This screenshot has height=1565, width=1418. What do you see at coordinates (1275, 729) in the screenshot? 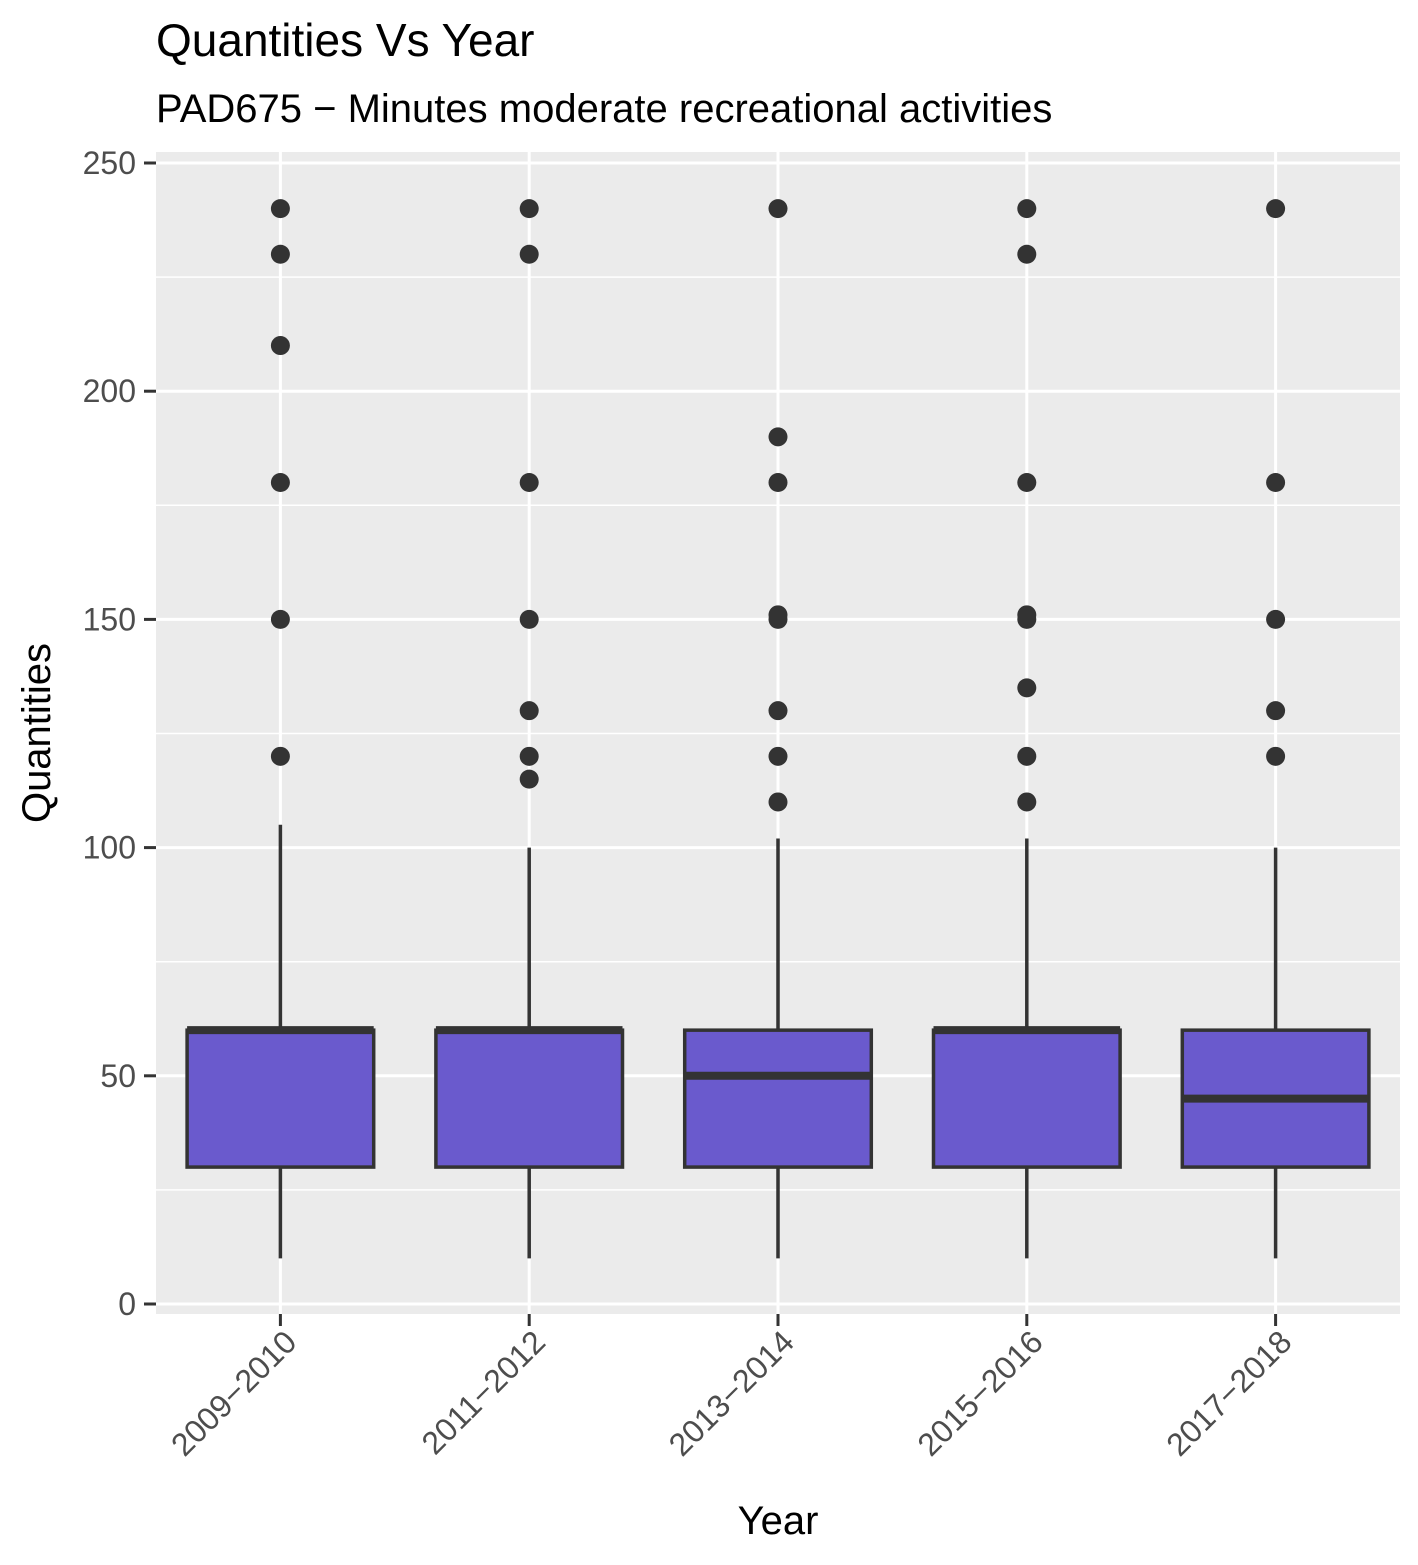
I see `box-2017−2018` at bounding box center [1275, 729].